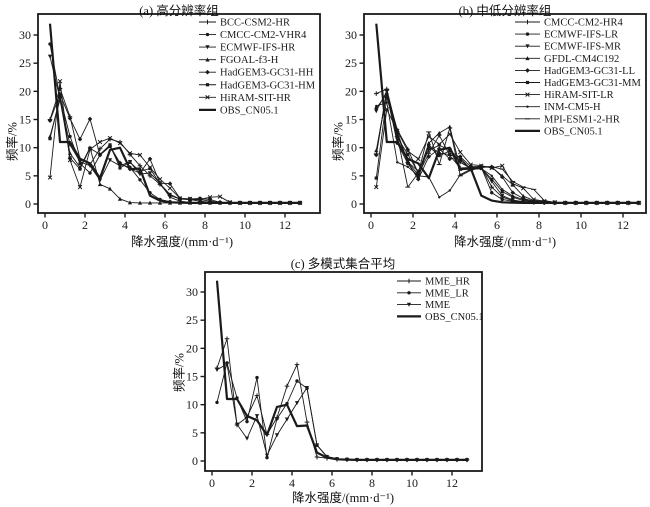 The width and height of the screenshot is (650, 507). I want to click on panel-c-xaxis-label: 降水强度/(mm·d⁻¹), so click(342, 498).